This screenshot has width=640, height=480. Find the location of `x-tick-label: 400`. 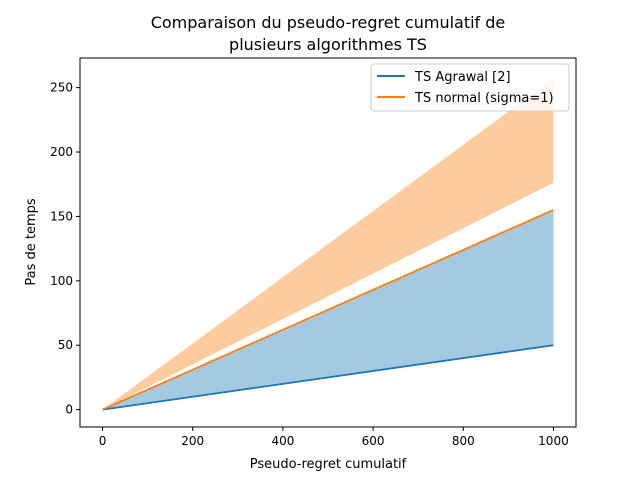

x-tick-label: 400 is located at coordinates (282, 441).